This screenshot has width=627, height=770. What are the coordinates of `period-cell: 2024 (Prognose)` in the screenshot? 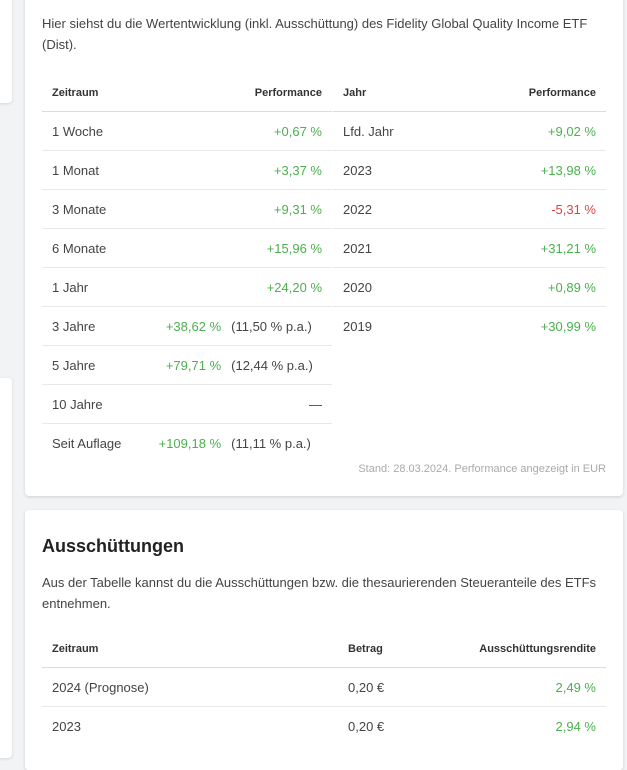 It's located at (190, 687).